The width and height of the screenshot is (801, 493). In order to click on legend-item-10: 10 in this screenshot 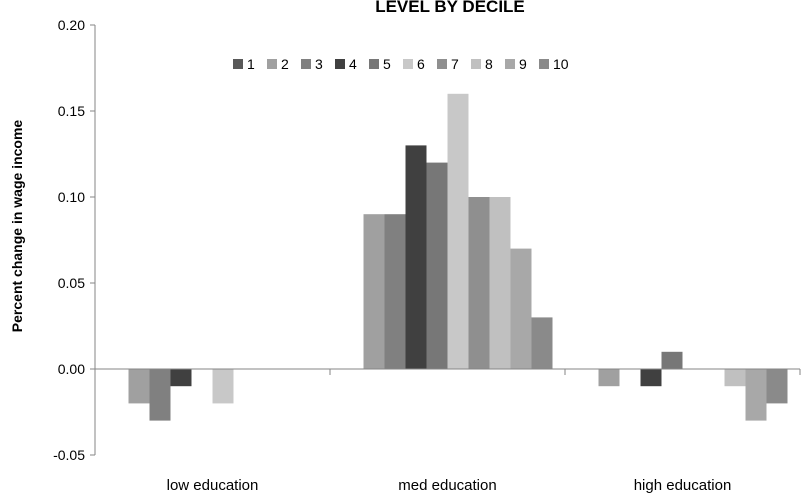, I will do `click(554, 64)`.